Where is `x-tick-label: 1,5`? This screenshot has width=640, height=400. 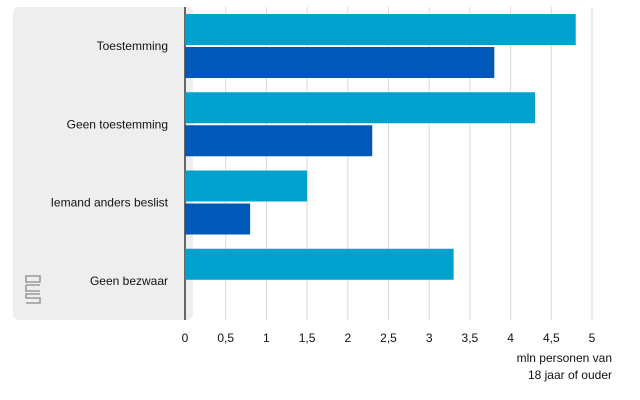 x-tick-label: 1,5 is located at coordinates (307, 338).